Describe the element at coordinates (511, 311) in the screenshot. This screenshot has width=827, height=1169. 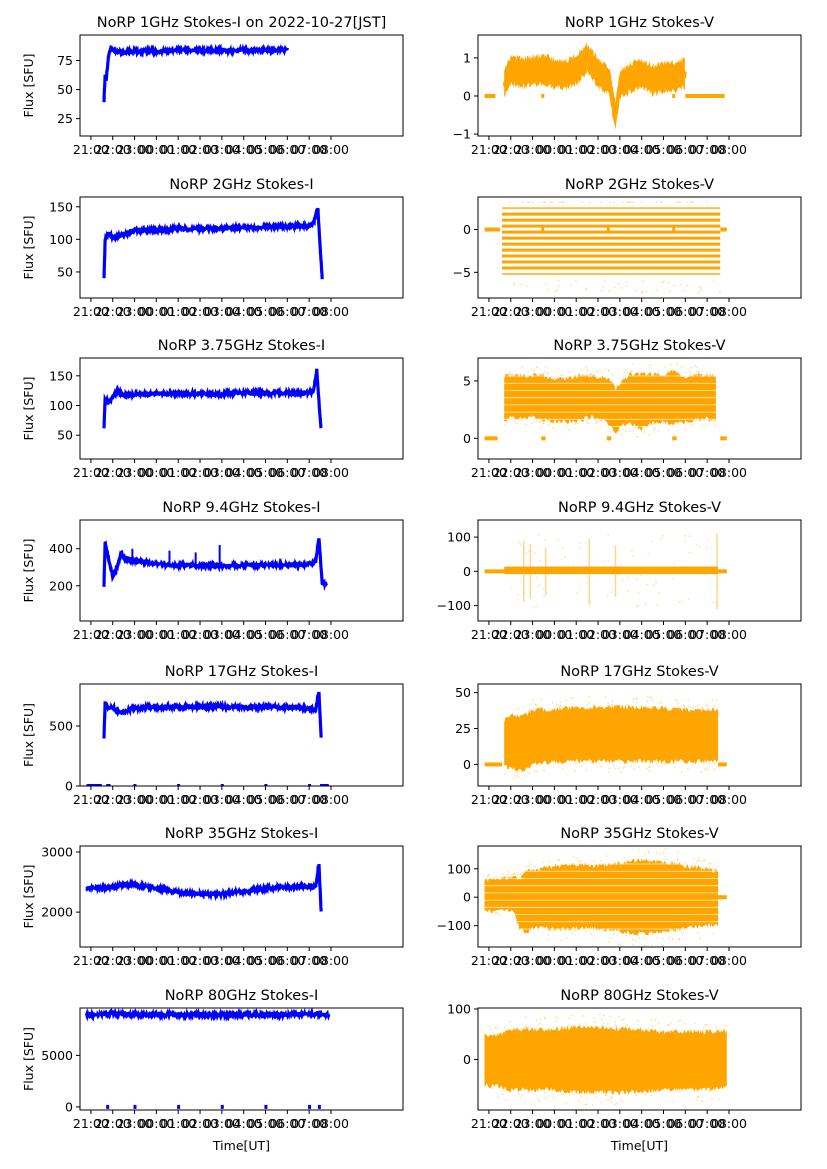
I see `x-tick-label: 22:00` at that location.